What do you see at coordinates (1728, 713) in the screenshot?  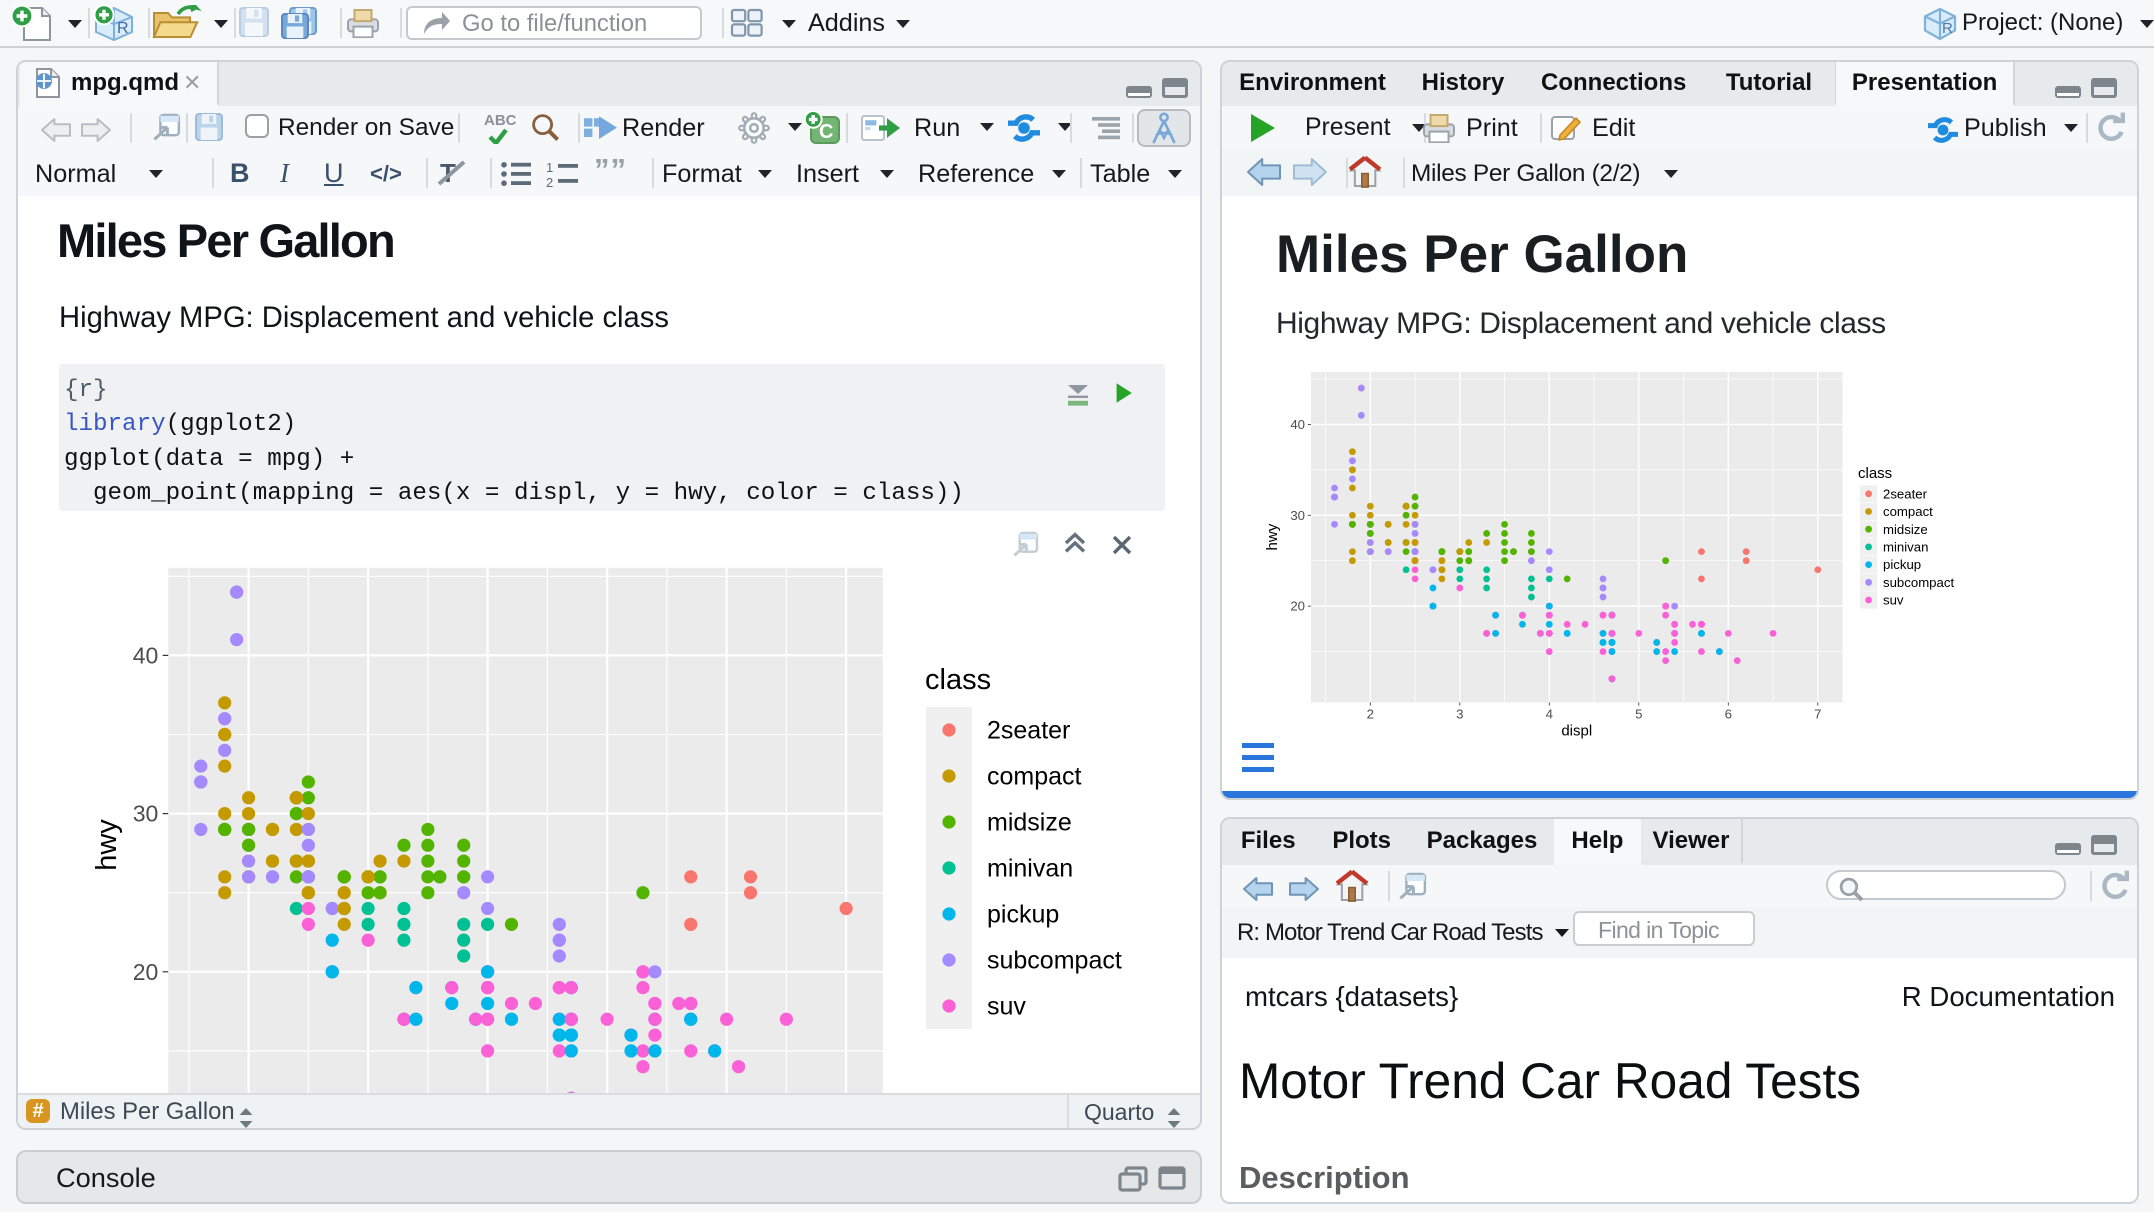 I see `svg-text: 6` at bounding box center [1728, 713].